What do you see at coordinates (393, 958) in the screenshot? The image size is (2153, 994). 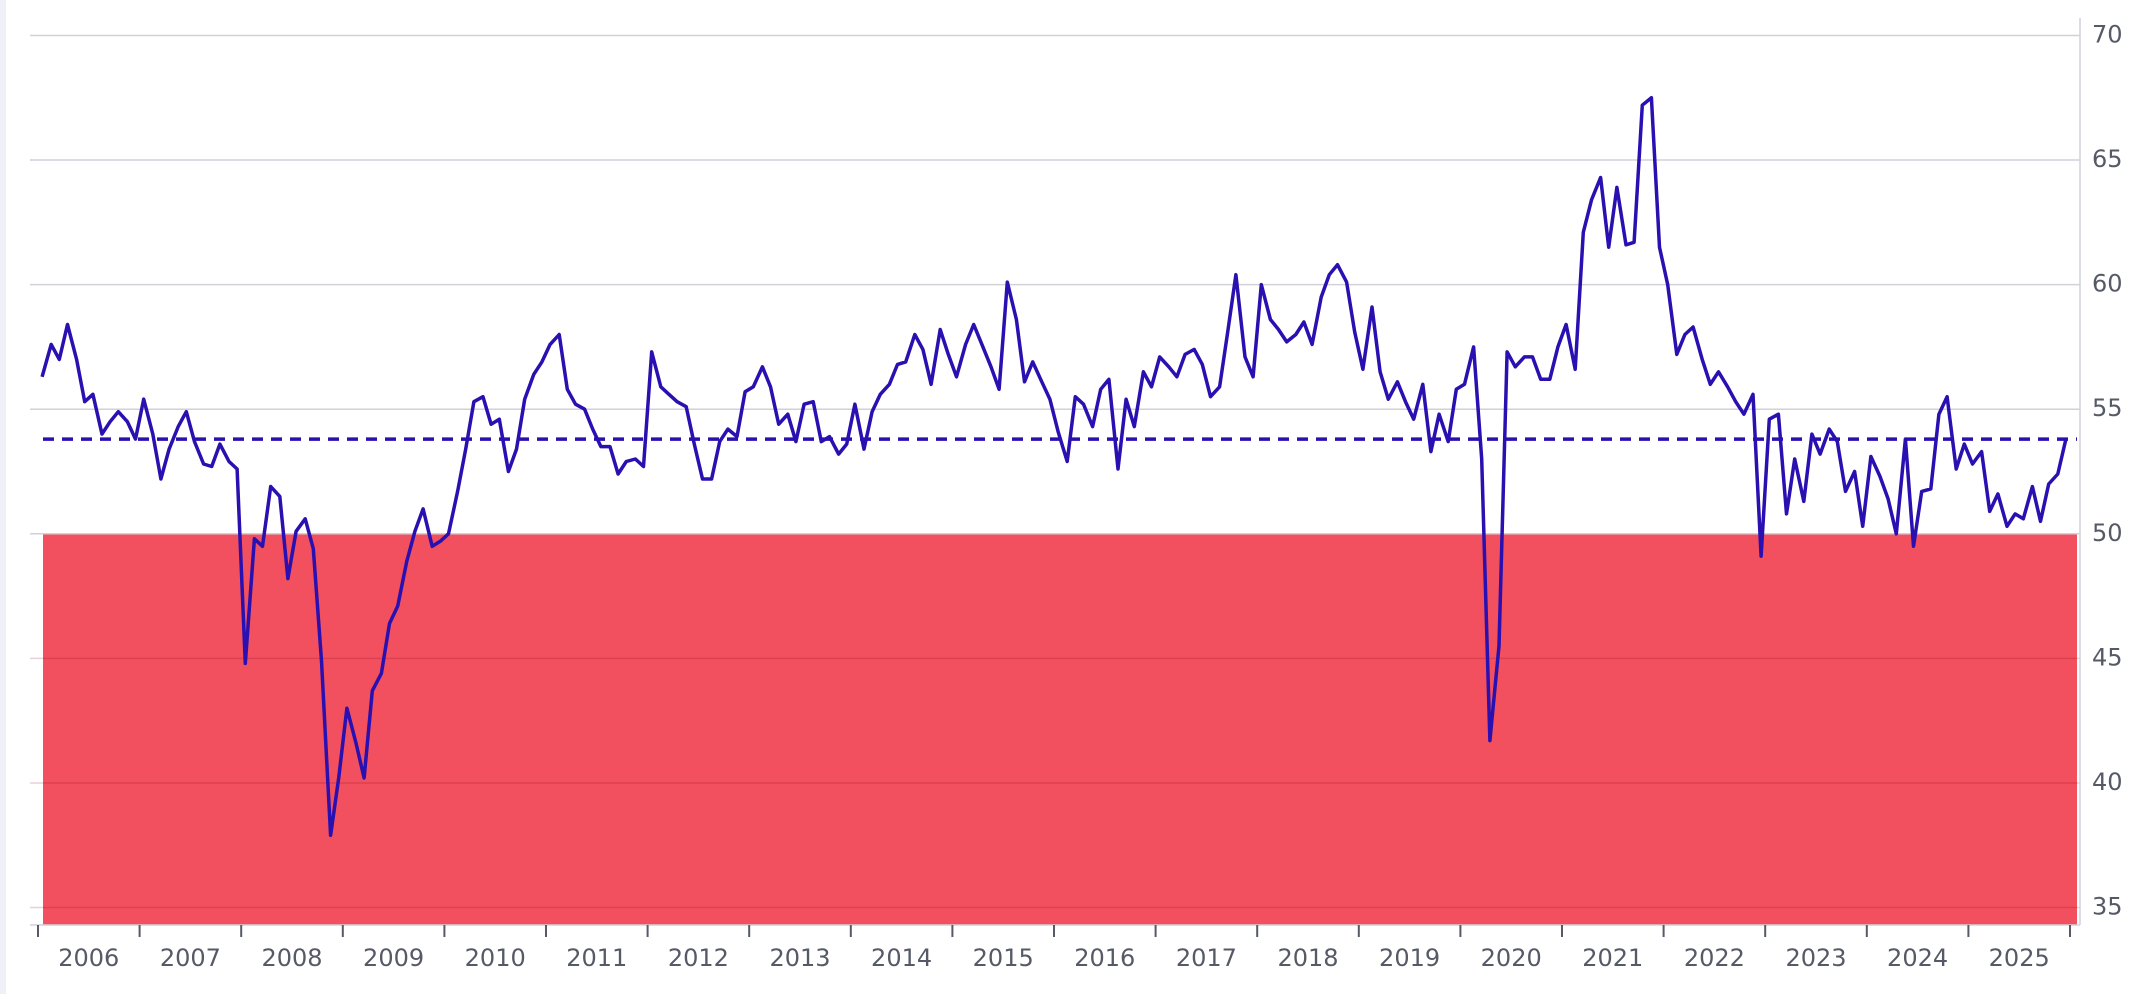 I see `x-tick-label: 2009` at bounding box center [393, 958].